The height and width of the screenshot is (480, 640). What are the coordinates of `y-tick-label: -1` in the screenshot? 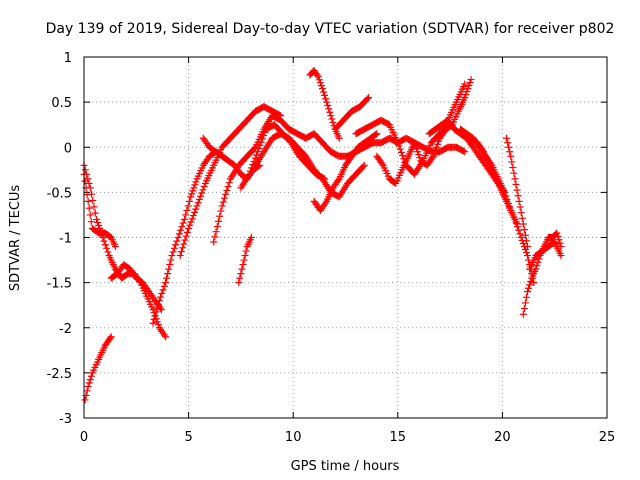 It's located at (65, 239).